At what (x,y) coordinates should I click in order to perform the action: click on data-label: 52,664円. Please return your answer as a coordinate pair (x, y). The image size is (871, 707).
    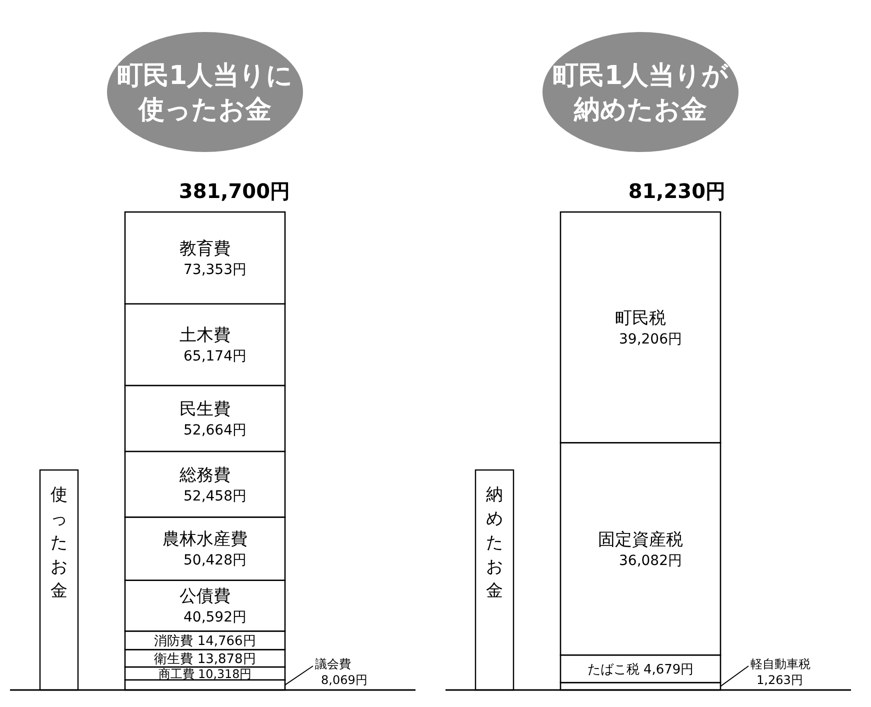
    Looking at the image, I should click on (215, 430).